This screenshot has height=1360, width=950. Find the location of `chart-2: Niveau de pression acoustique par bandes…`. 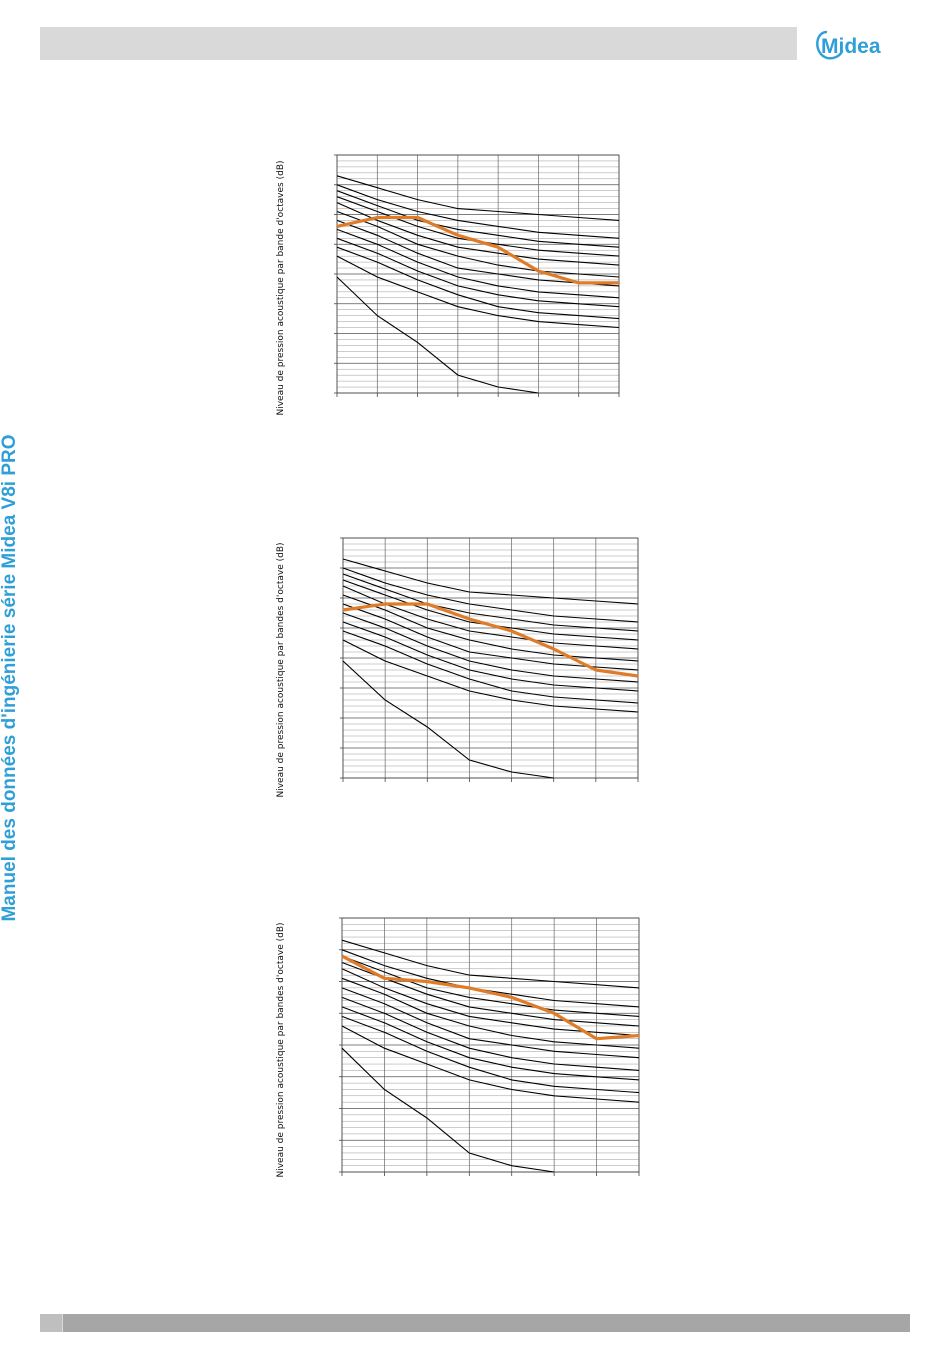

chart-2: Niveau de pression acoustique par bandes… is located at coordinates (457, 667).